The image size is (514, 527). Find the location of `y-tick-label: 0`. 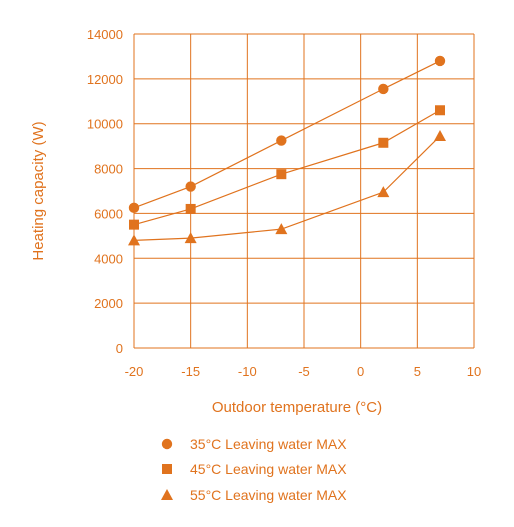

y-tick-label: 0 is located at coordinates (119, 348).